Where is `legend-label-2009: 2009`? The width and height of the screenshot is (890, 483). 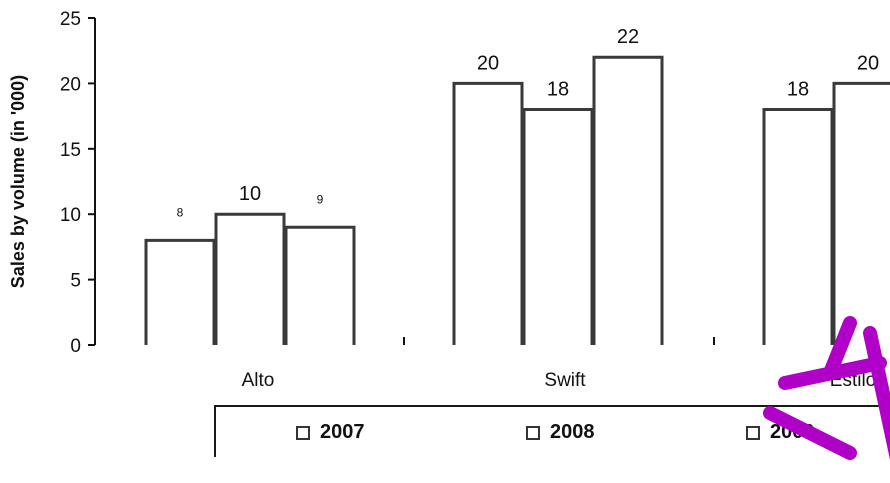
legend-label-2009: 2009 is located at coordinates (792, 432).